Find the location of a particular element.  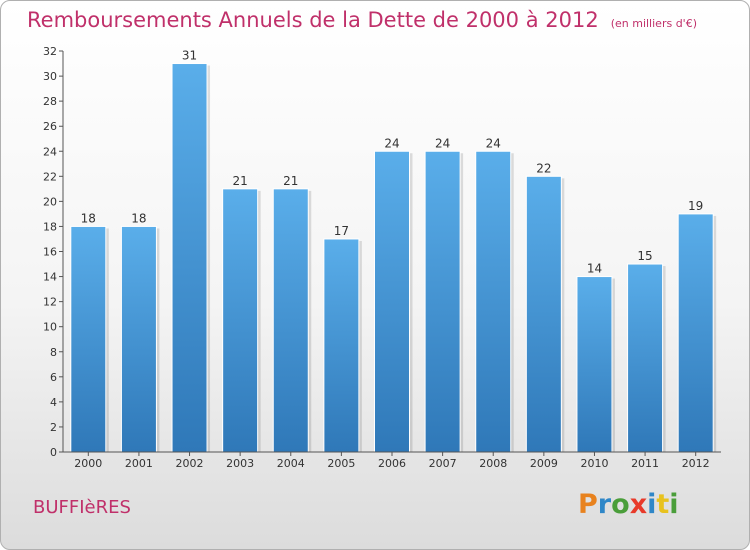

value-label-2000: 18 is located at coordinates (88, 218).